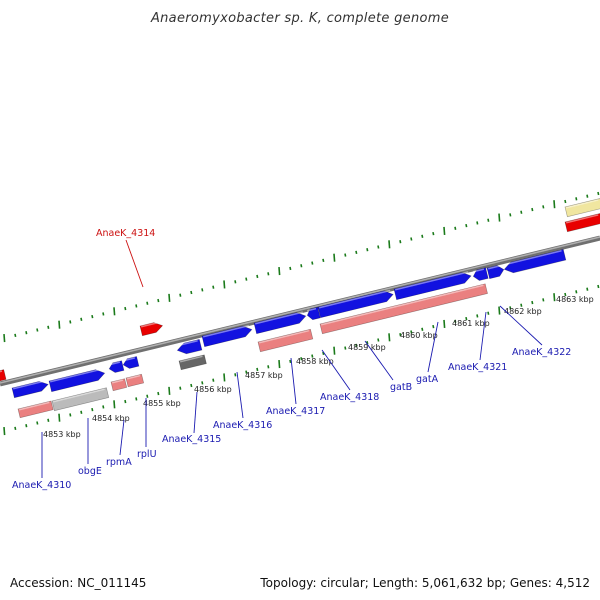 The image size is (600, 600). Describe the element at coordinates (41, 485) in the screenshot. I see `gene-label-anaek-4310: AnaeK_4310` at that location.